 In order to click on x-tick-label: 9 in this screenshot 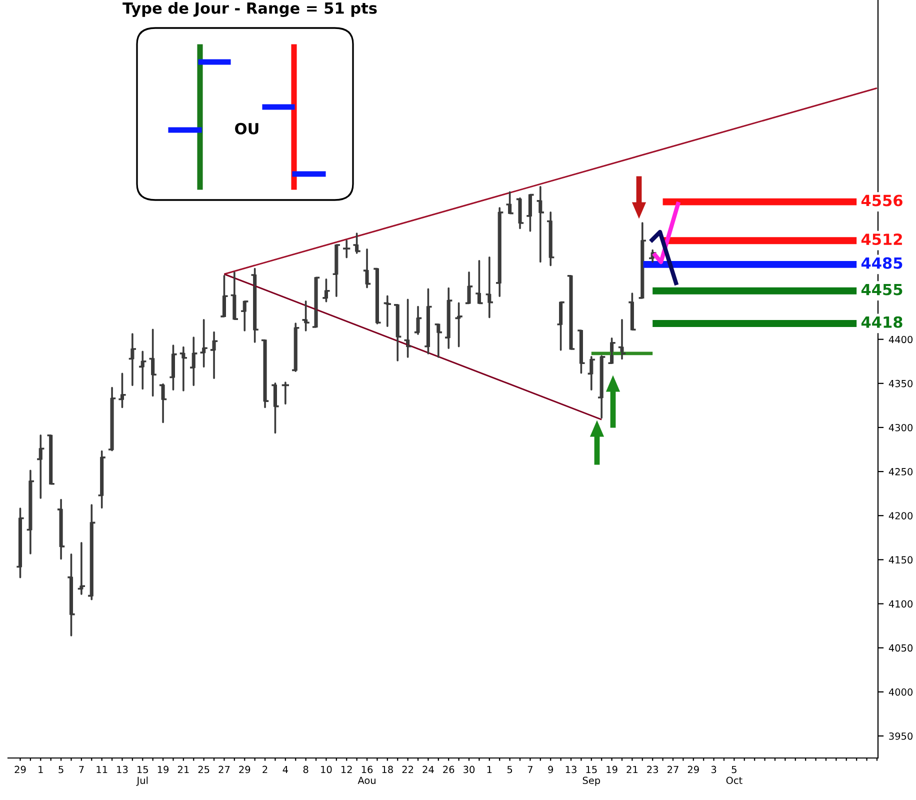, I will do `click(551, 770)`.